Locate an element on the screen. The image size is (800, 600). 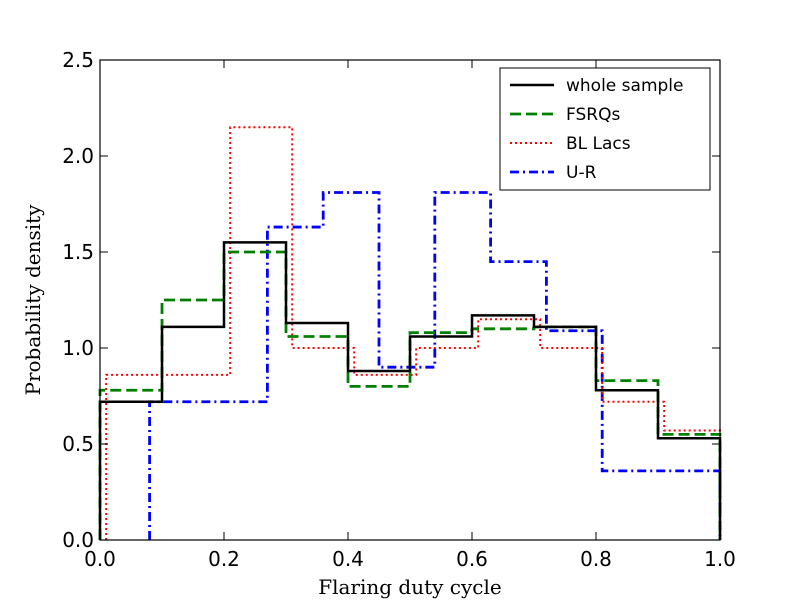
x-tick-label: 0.6 is located at coordinates (472, 559).